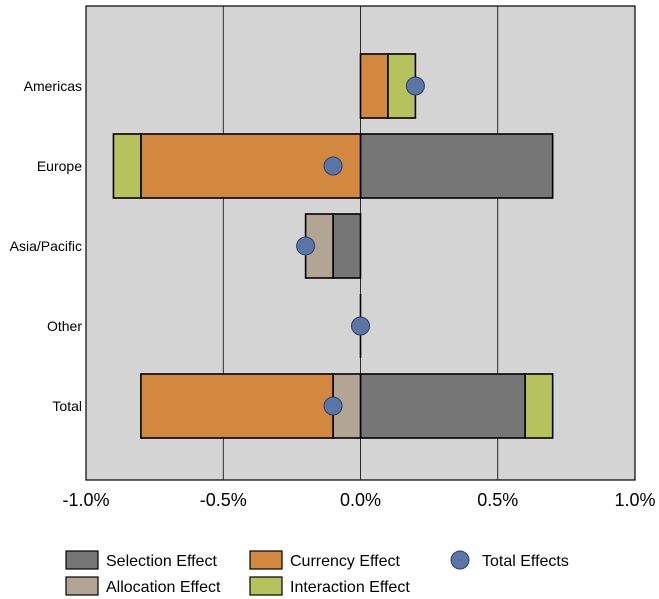  What do you see at coordinates (237, 406) in the screenshot?
I see `bar-total-currency-effect` at bounding box center [237, 406].